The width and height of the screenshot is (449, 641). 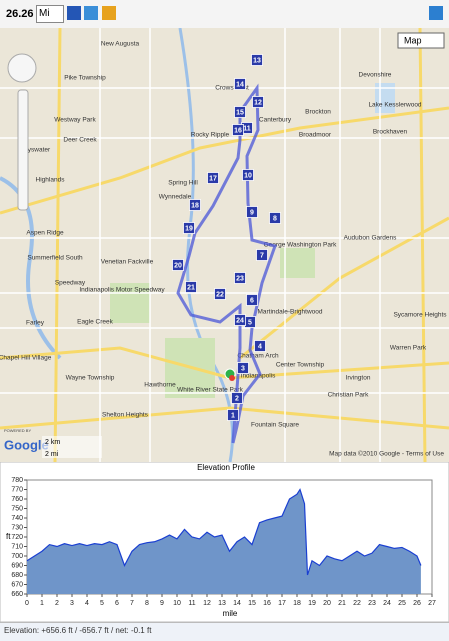 I want to click on elevation-line, so click(x=224, y=532).